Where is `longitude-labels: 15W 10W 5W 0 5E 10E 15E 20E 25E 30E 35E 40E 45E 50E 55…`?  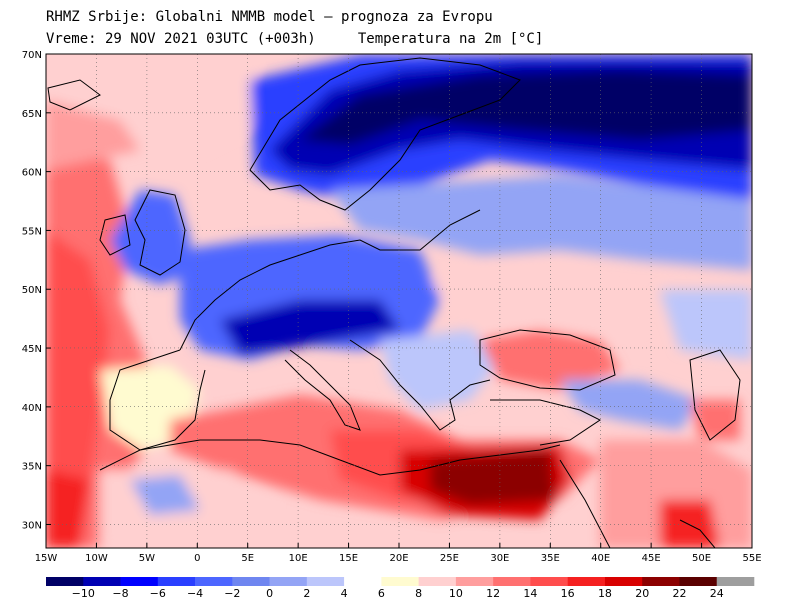
longitude-labels: 15W 10W 5W 0 5E 10E 15E 20E 25E 30E 35E 40E 45E 50E 55… is located at coordinates (398, 558).